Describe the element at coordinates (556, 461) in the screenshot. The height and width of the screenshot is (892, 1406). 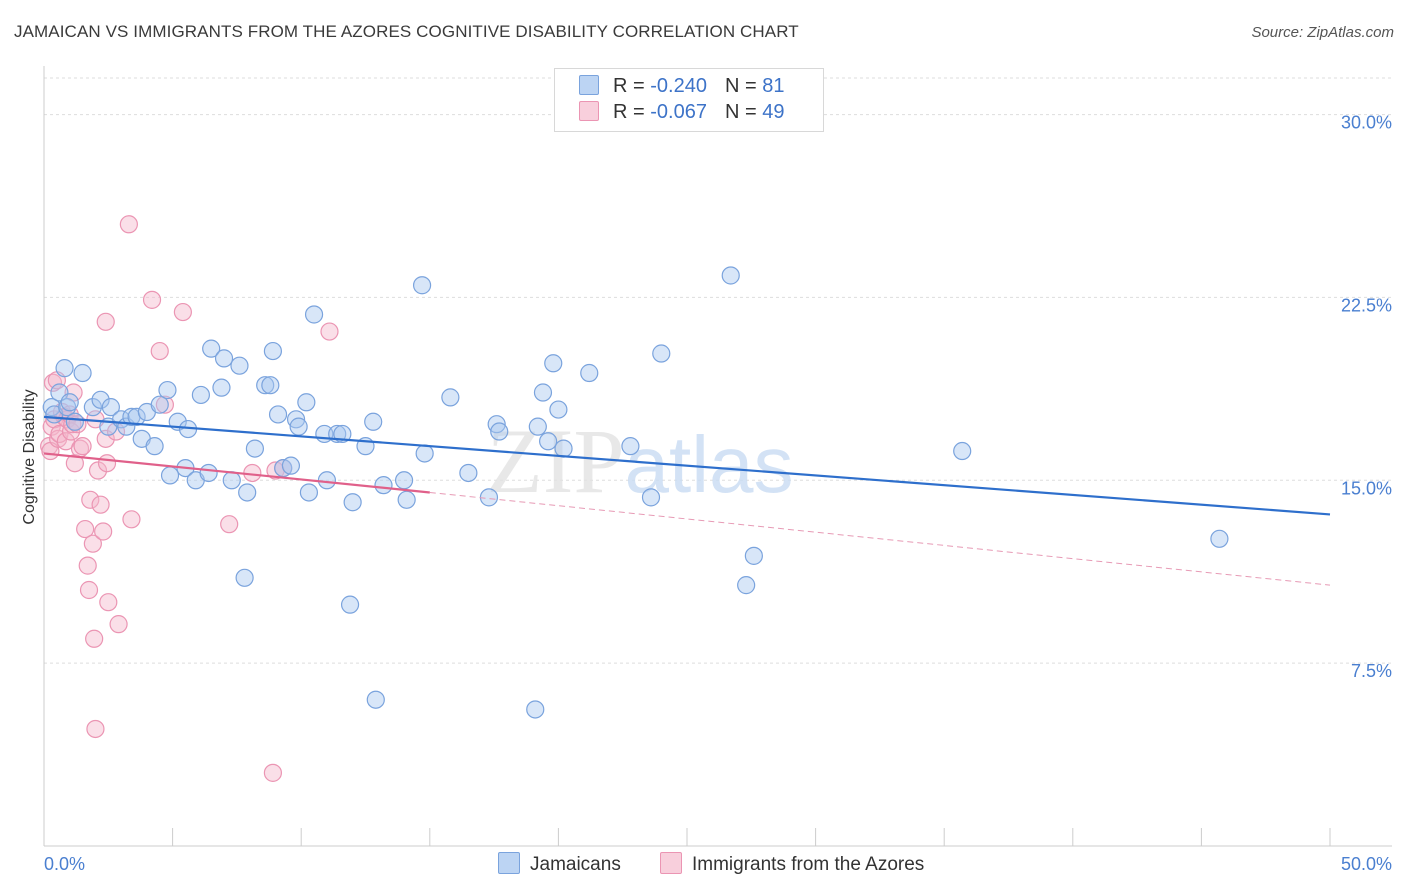
I see `watermark-zip: ZIP` at that location.